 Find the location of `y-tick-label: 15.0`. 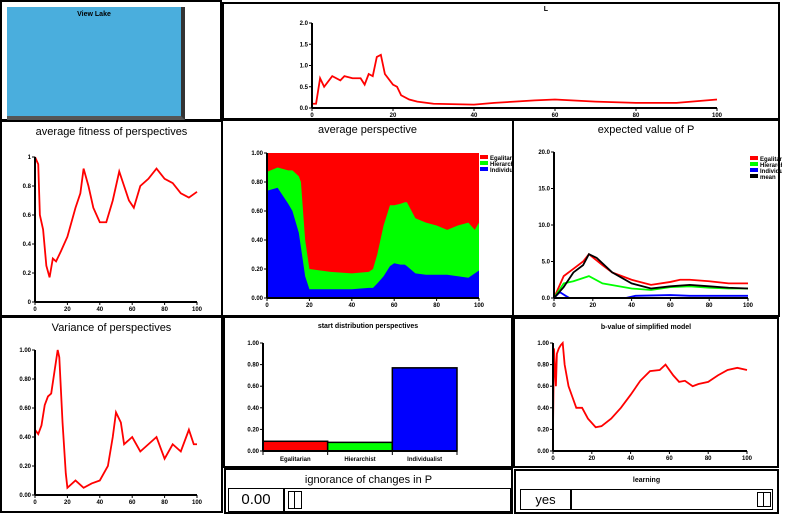

y-tick-label: 15.0 is located at coordinates (544, 190).